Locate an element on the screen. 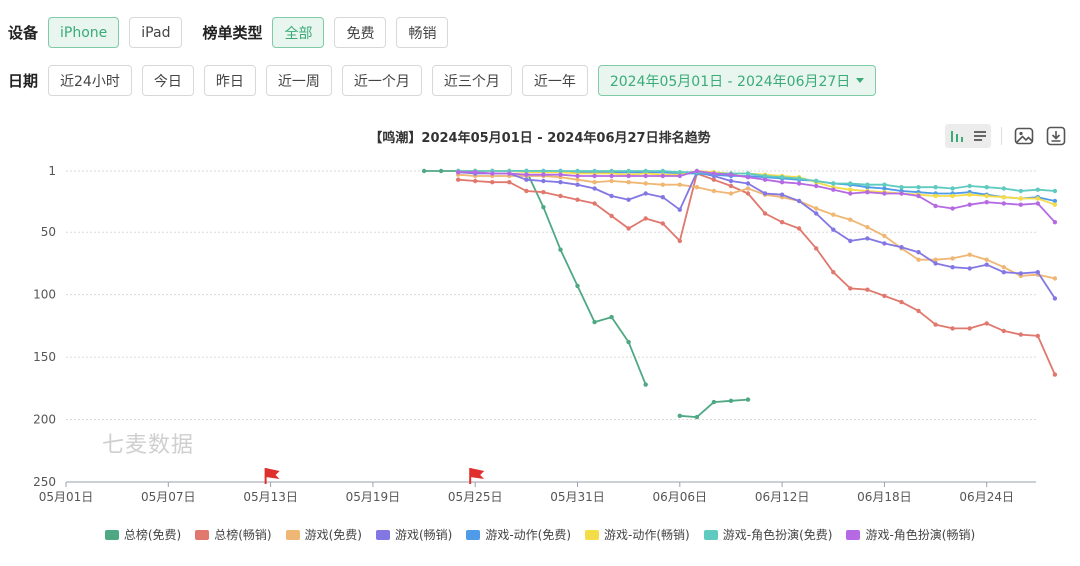 Image resolution: width=1080 pixels, height=566 pixels. date-range-value: 2024年05月01日 - 2024年06月27日 is located at coordinates (730, 81).